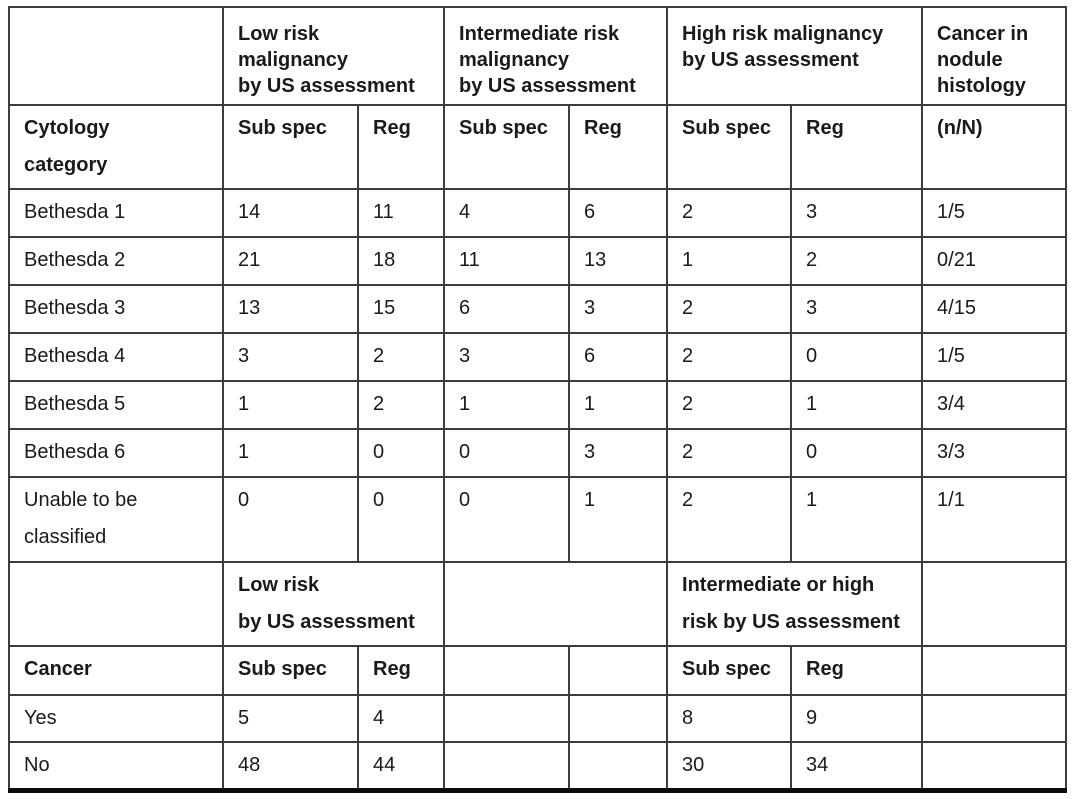 The height and width of the screenshot is (799, 1073). What do you see at coordinates (401, 309) in the screenshot?
I see `data-cell: 15` at bounding box center [401, 309].